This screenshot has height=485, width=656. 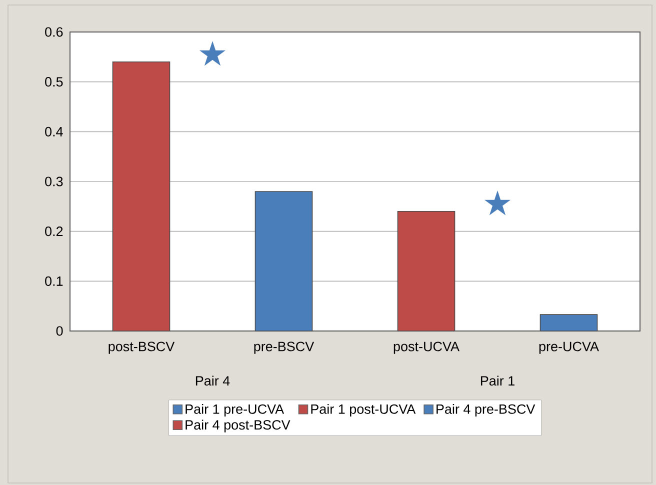 What do you see at coordinates (54, 82) in the screenshot?
I see `y-tick-label: 0.5` at bounding box center [54, 82].